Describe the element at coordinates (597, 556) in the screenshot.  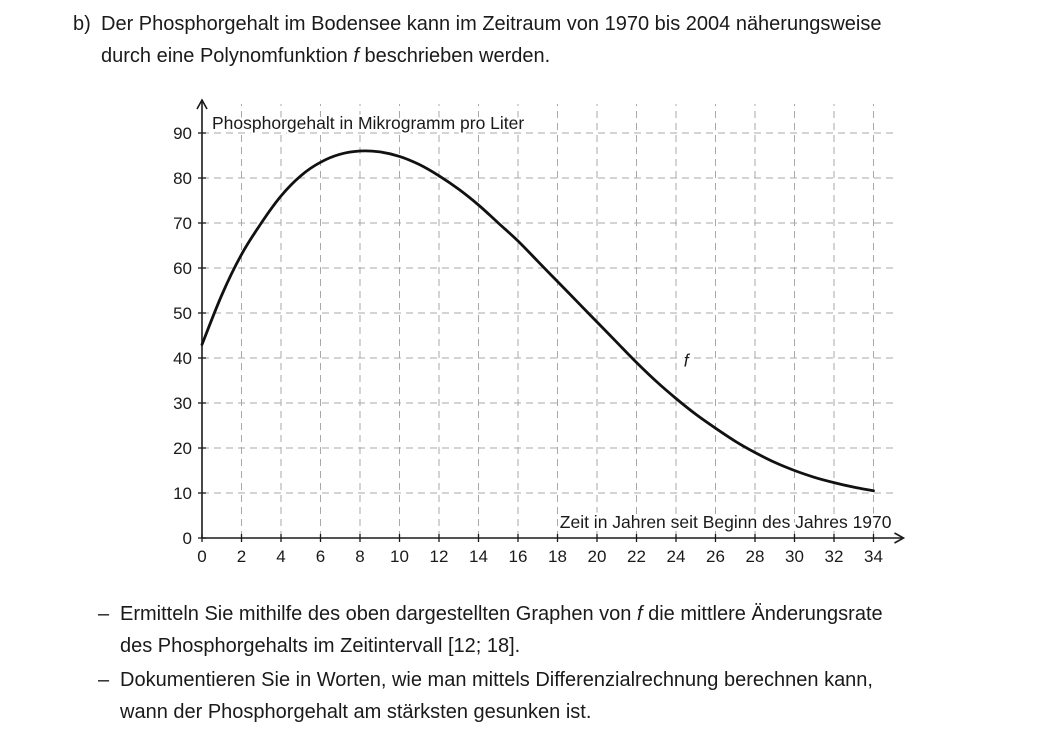
I see `x-tick-label: 20` at that location.